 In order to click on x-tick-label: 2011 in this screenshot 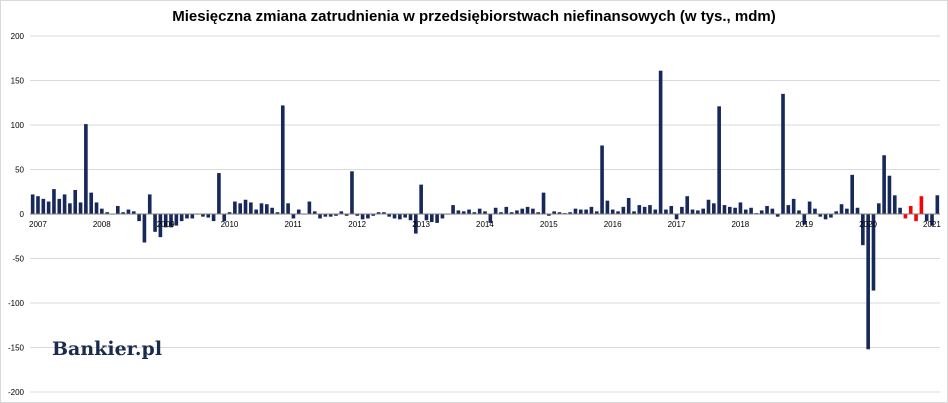, I will do `click(293, 224)`.